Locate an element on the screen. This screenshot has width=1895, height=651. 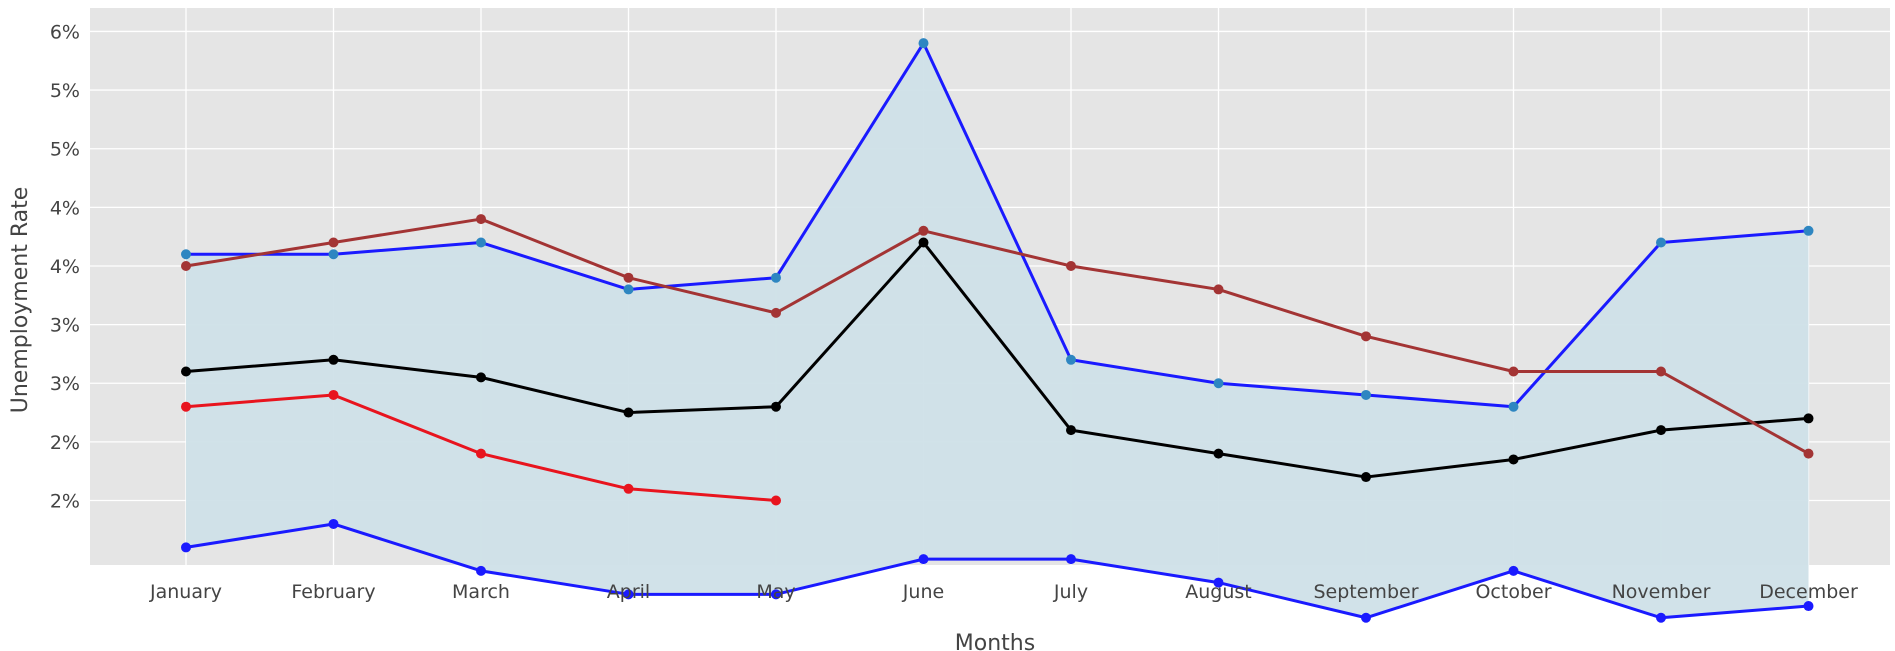
y-axis-title: Unemployment Rate is located at coordinates (20, 300).